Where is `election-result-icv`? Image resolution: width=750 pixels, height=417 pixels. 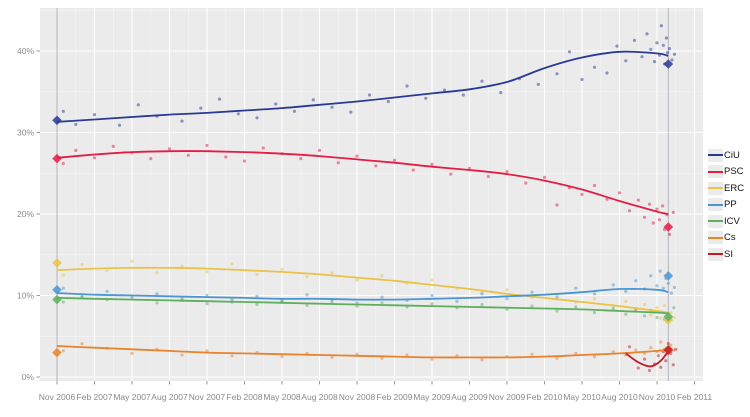 election-result-icv is located at coordinates (668, 316).